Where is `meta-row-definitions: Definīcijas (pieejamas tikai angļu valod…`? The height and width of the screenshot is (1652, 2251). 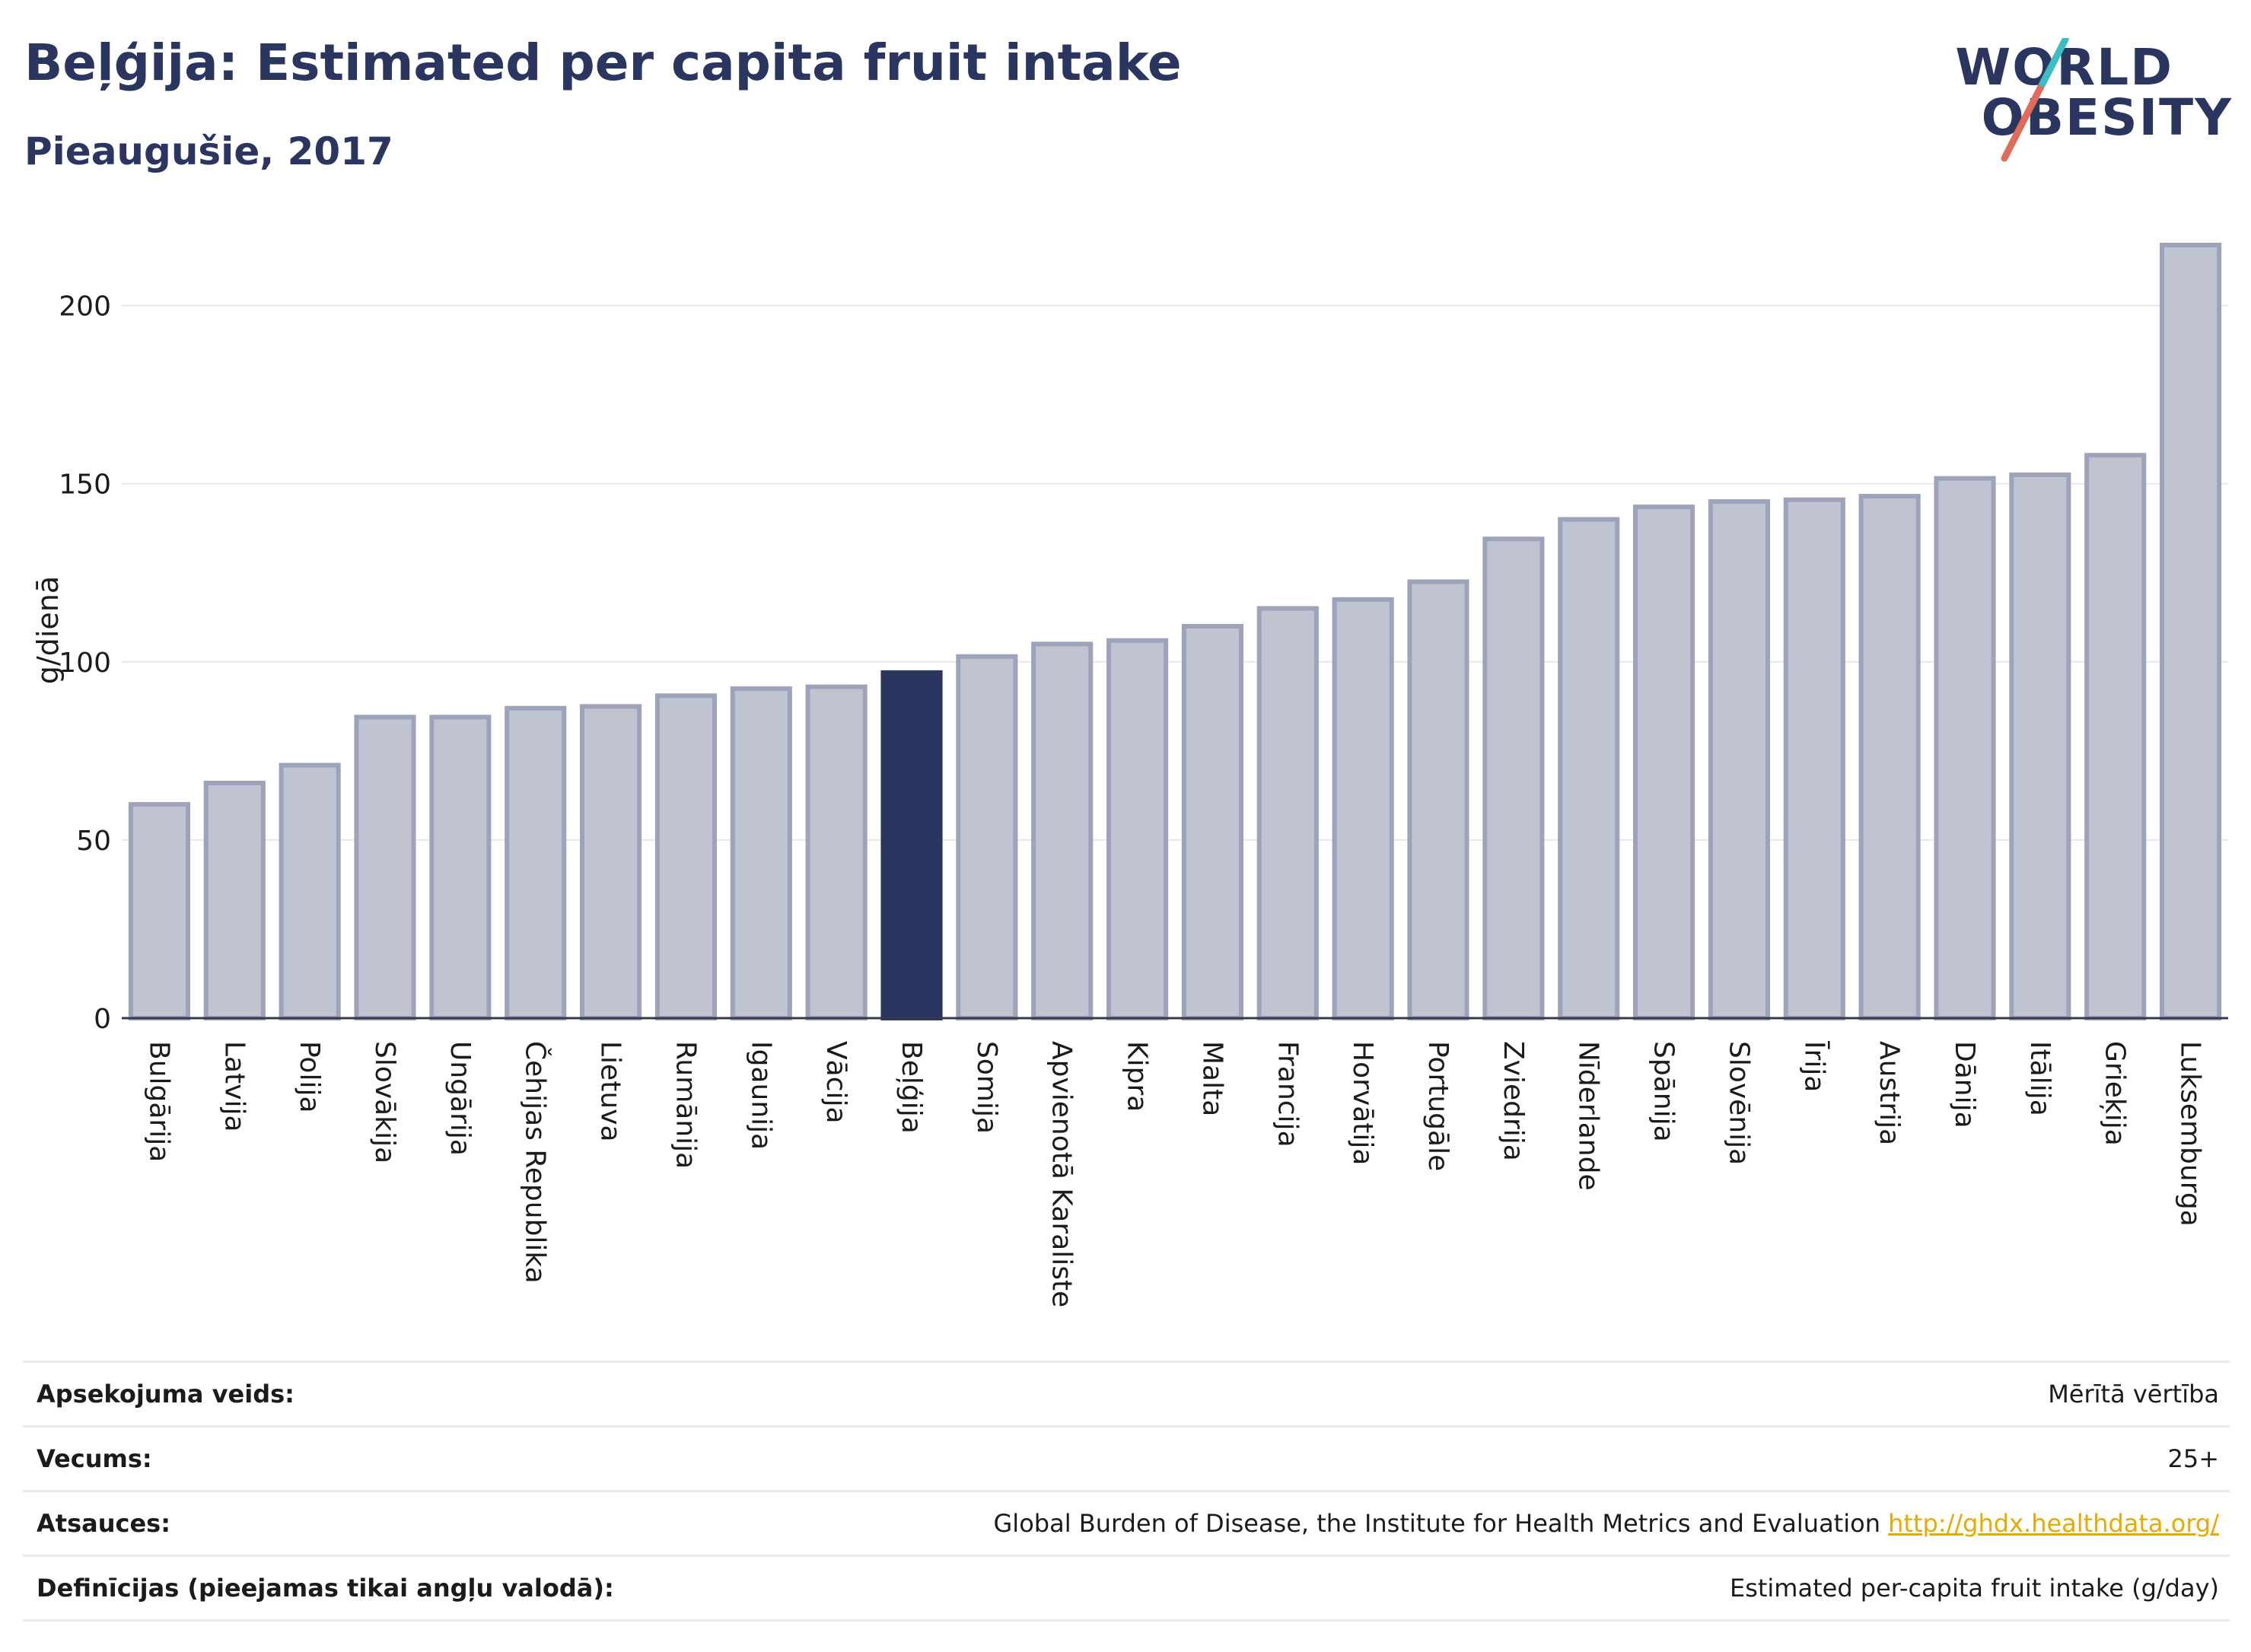 meta-row-definitions: Definīcijas (pieejamas tikai angļu valod… is located at coordinates (1126, 1588).